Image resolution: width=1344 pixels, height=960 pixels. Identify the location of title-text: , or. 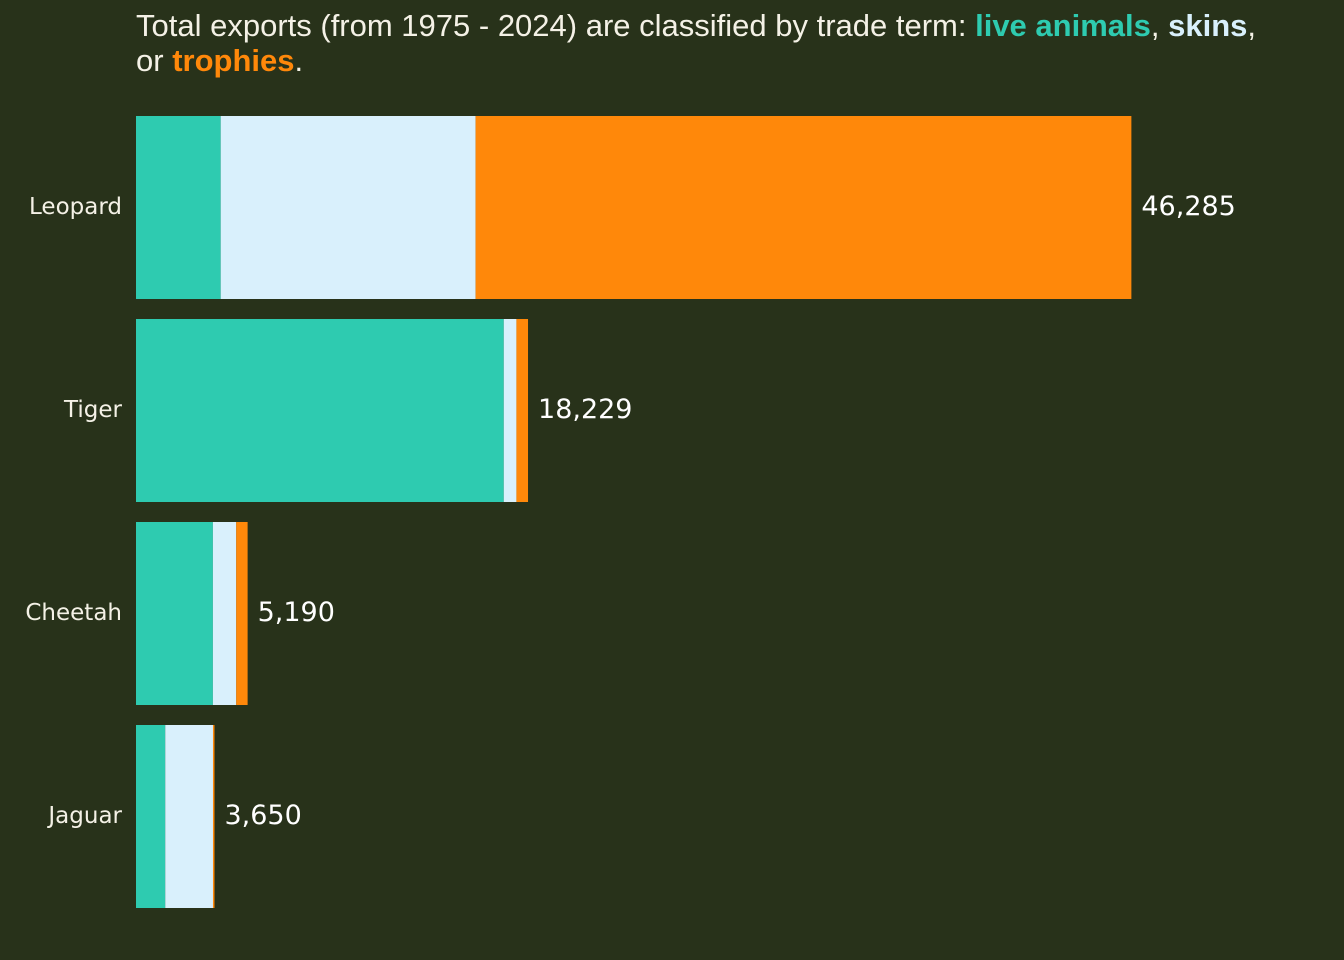
(696, 43).